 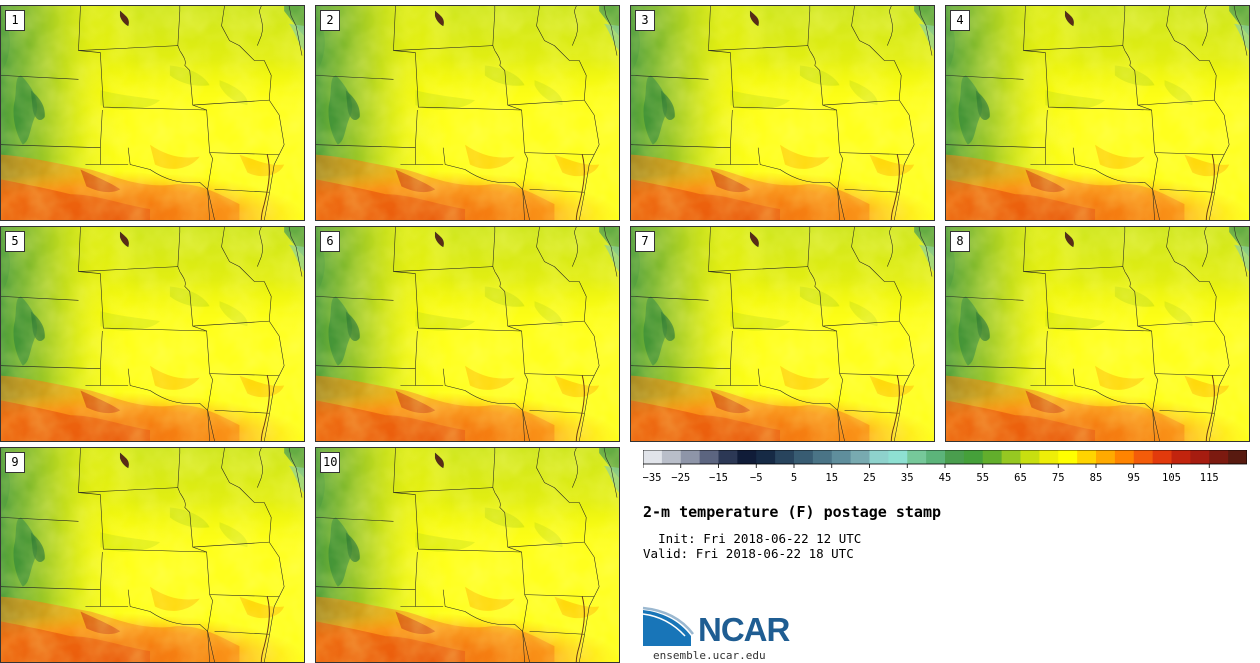 I want to click on colorbar-tick-label: 105, so click(x=1171, y=478).